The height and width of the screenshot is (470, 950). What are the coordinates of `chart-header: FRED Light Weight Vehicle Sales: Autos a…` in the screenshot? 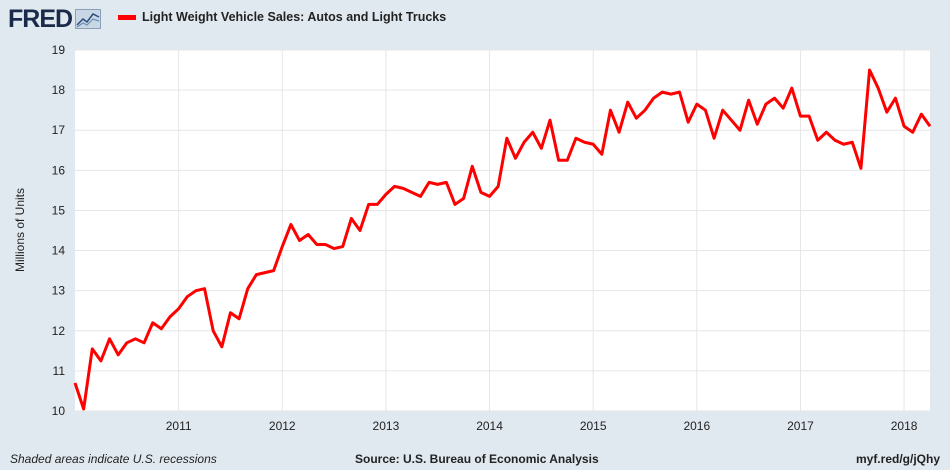 It's located at (475, 20).